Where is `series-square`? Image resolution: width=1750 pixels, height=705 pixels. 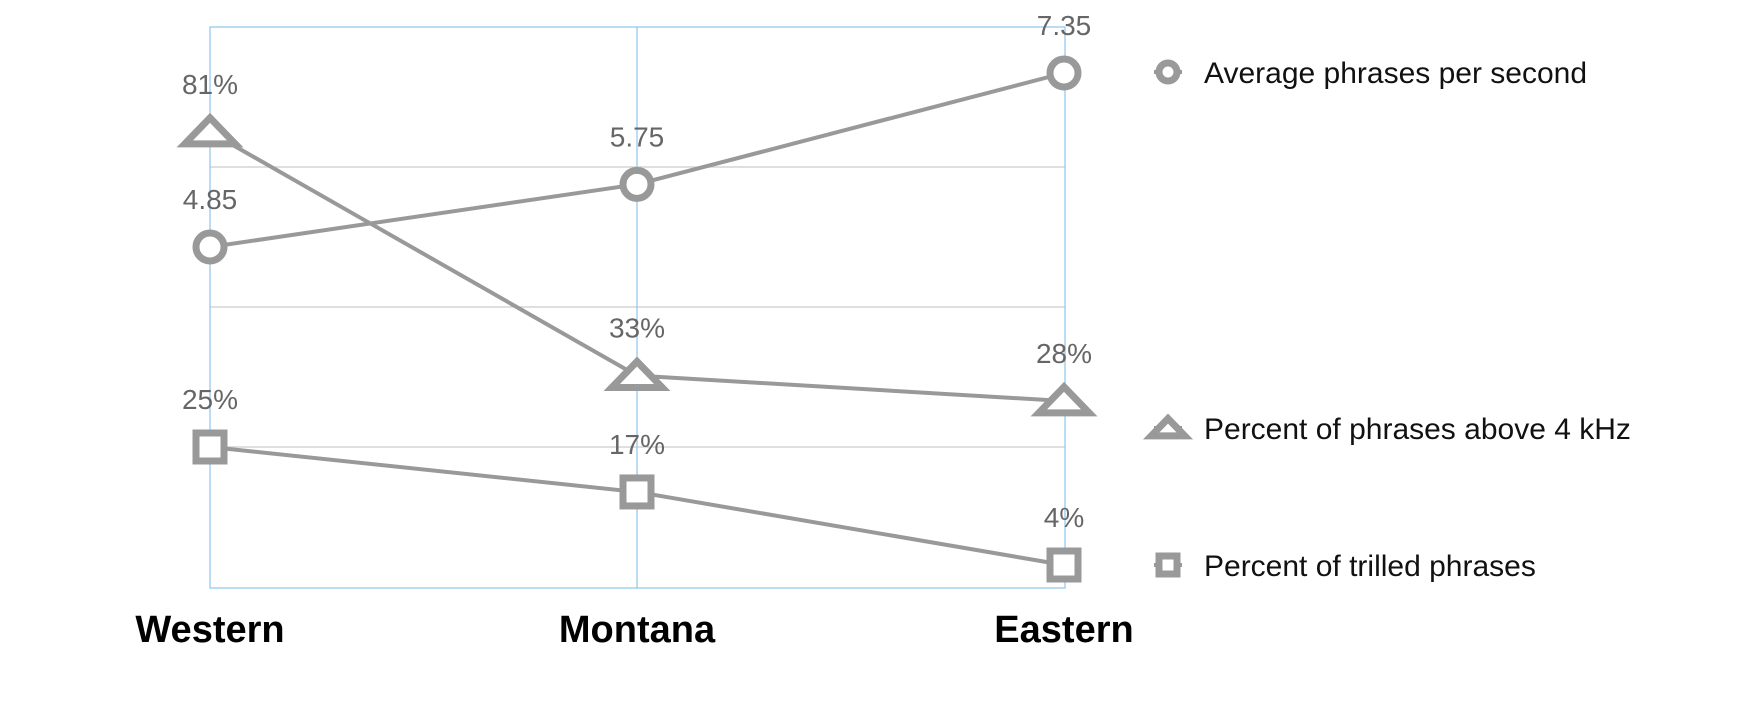
series-square is located at coordinates (637, 506).